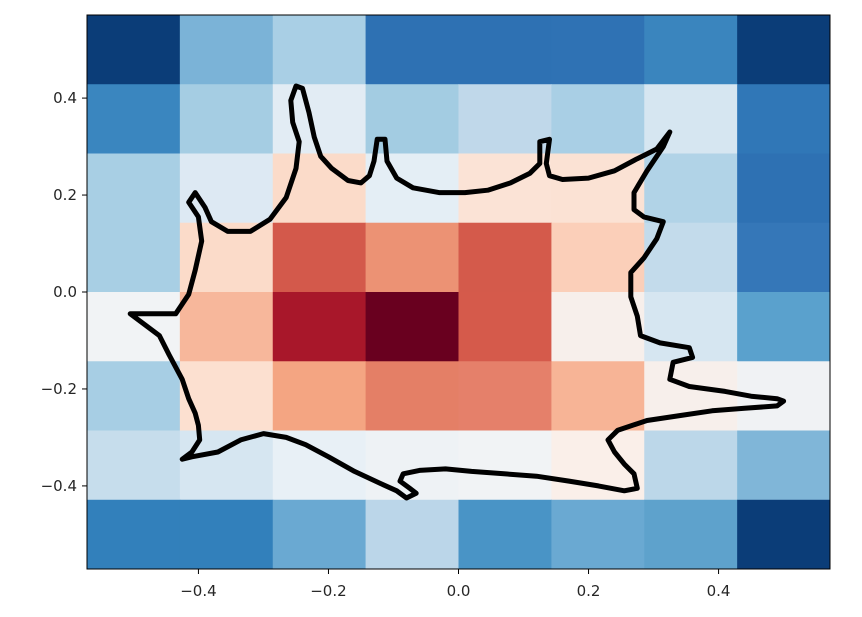 The width and height of the screenshot is (862, 617). Describe the element at coordinates (65, 98) in the screenshot. I see `y-tick-label: 0.4` at that location.